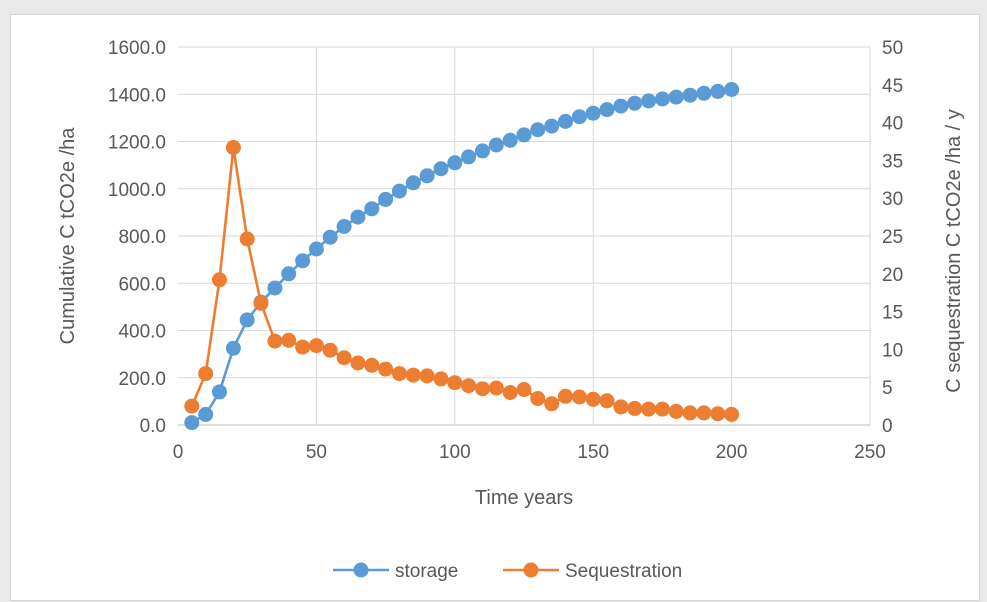 This screenshot has width=987, height=602. I want to click on y-left-tick-label: 1400.0, so click(137, 95).